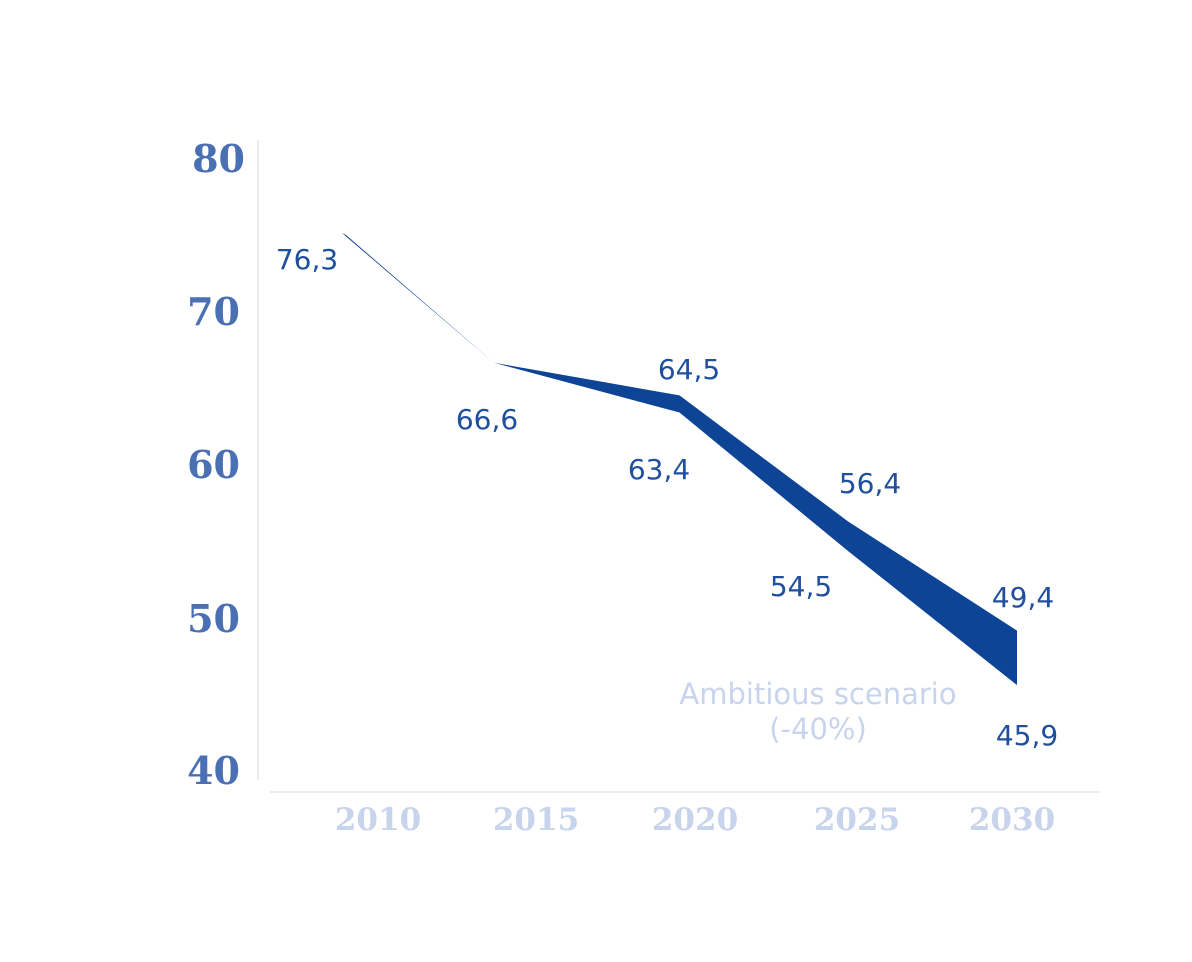 The image size is (1192, 962). Describe the element at coordinates (307, 259) in the screenshot. I see `data-label: 76,3` at that location.